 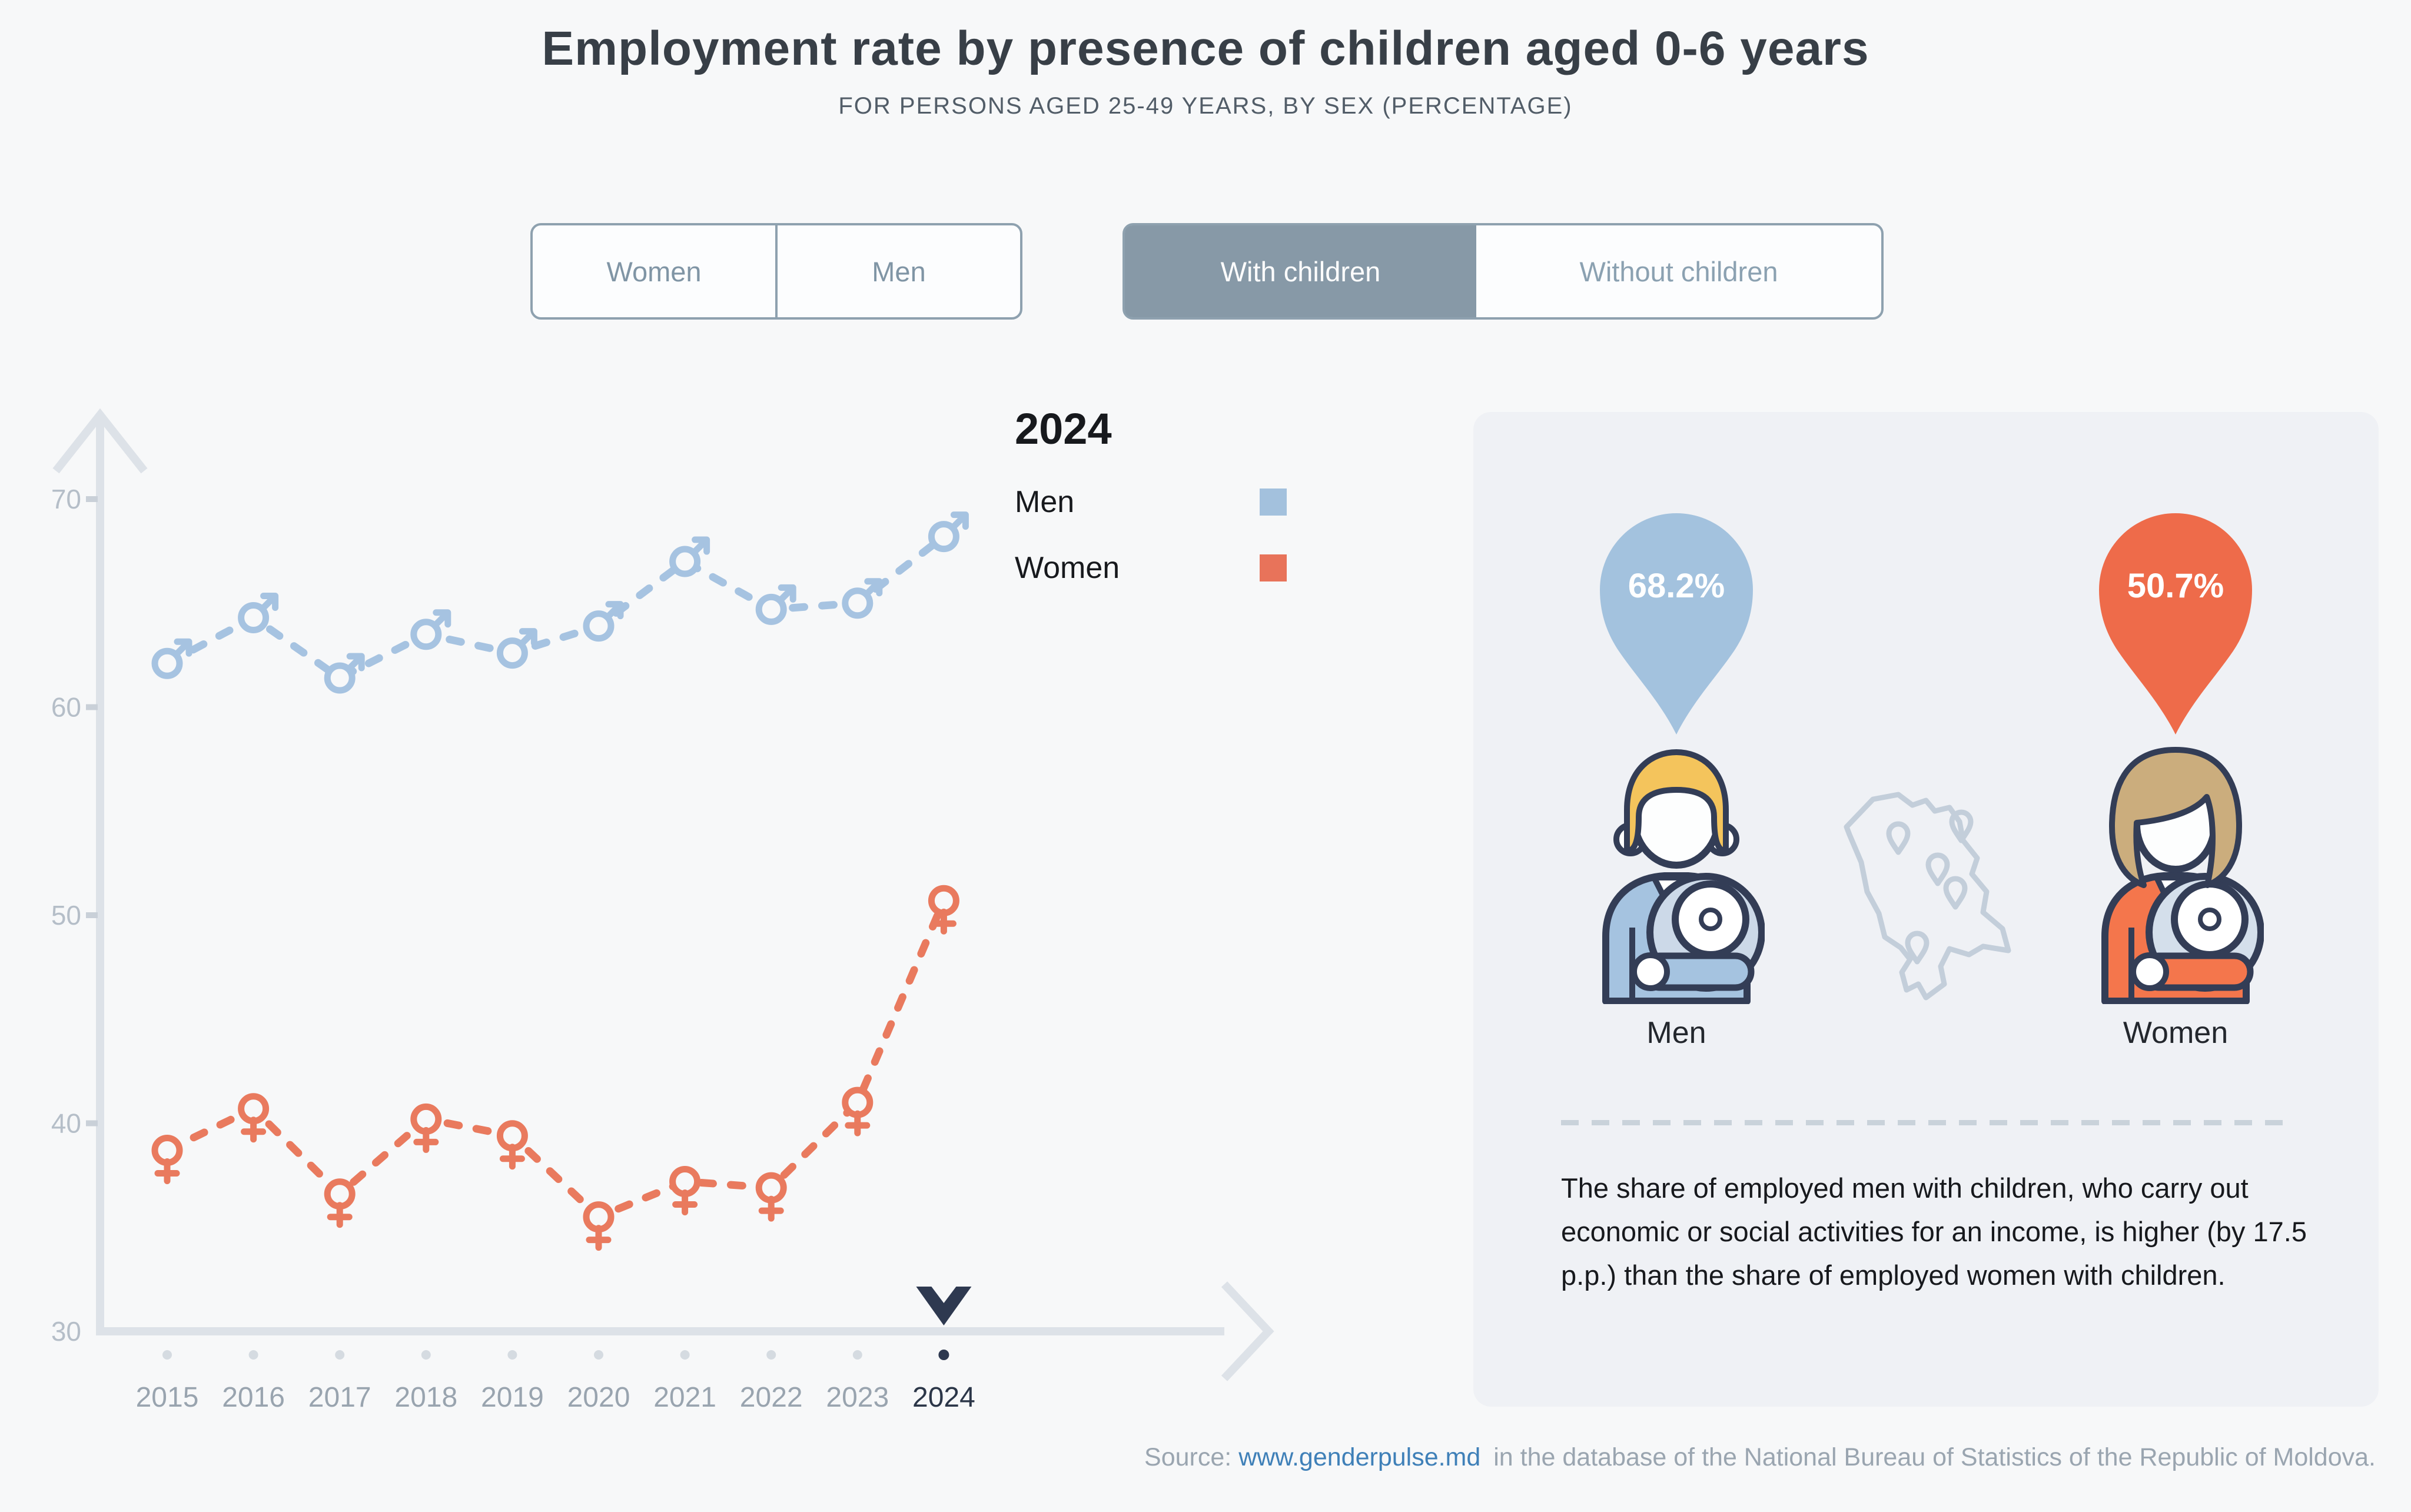 I want to click on children-toggle: With children Without children, so click(x=1503, y=272).